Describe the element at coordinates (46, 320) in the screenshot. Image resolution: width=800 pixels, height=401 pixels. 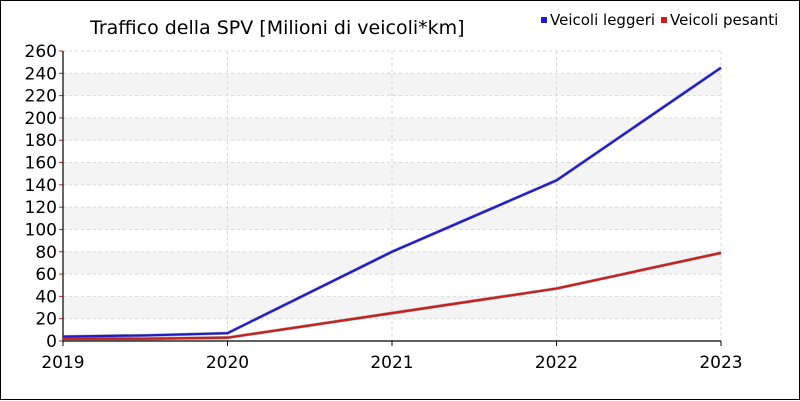
I see `y-tick-label: 20` at that location.